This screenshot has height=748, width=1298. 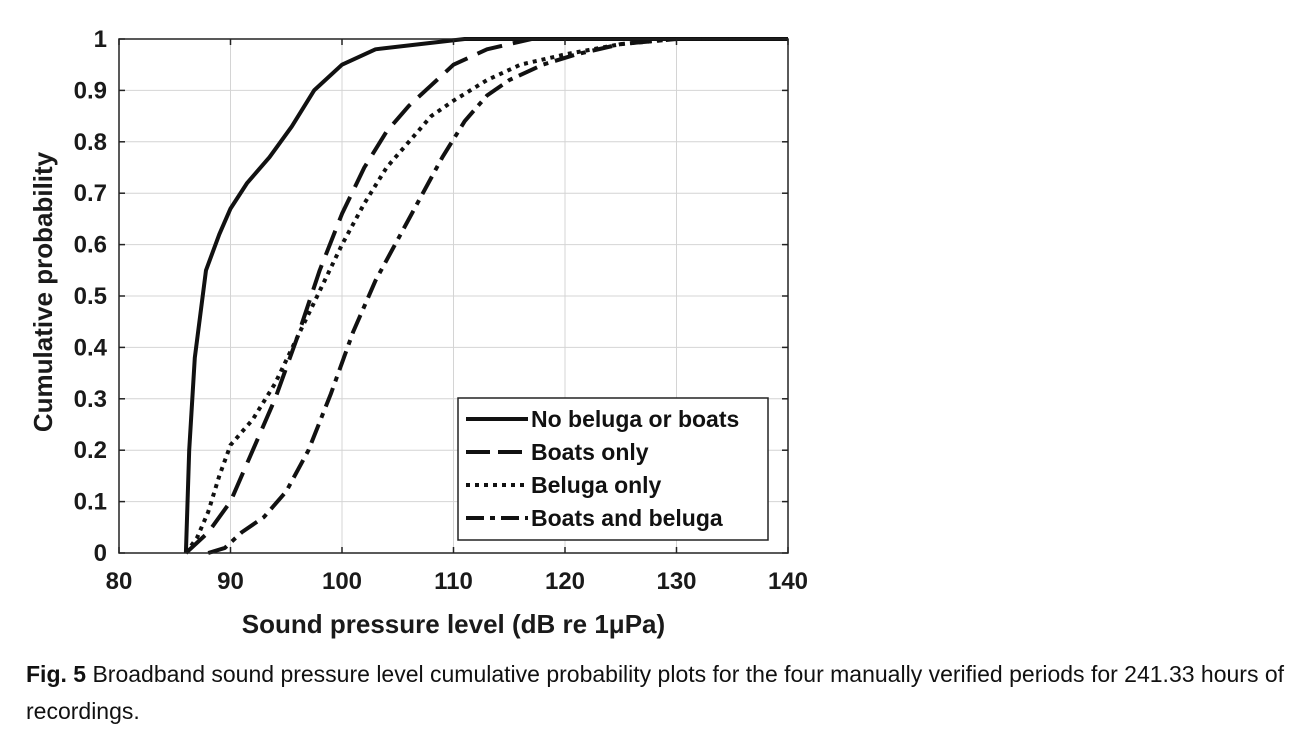 I want to click on legend-entry-label: Boats and beluga, so click(x=627, y=518).